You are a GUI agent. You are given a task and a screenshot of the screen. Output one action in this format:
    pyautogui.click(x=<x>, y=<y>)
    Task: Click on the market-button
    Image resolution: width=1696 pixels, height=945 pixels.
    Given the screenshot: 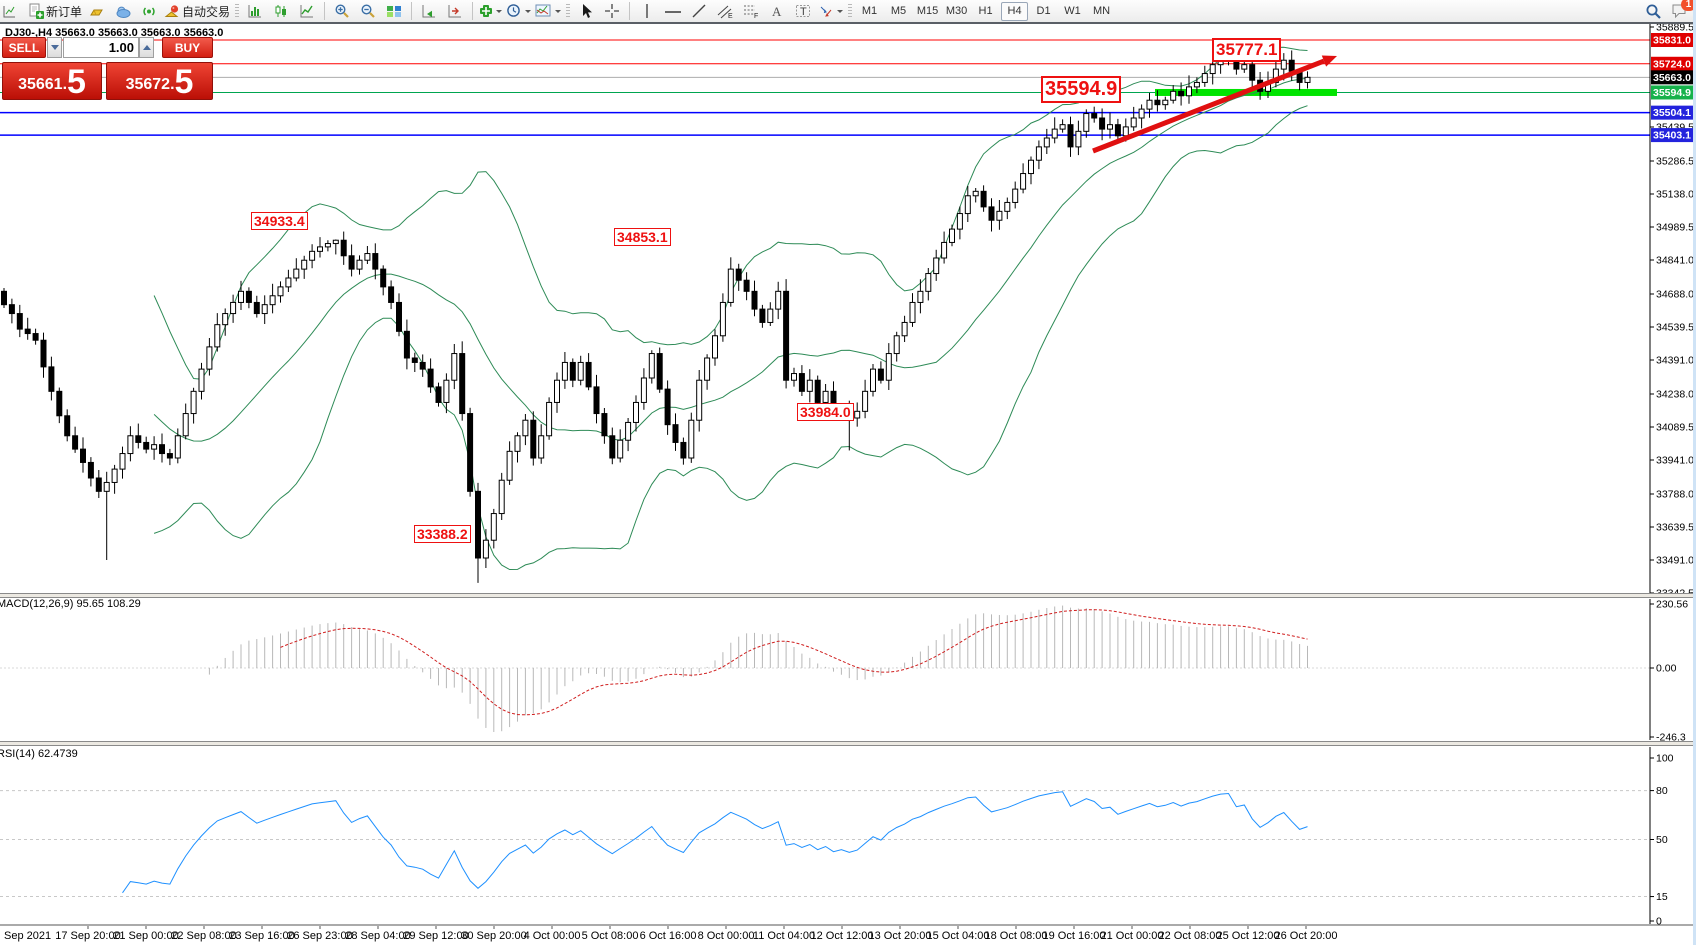 What is the action you would take?
    pyautogui.click(x=123, y=11)
    